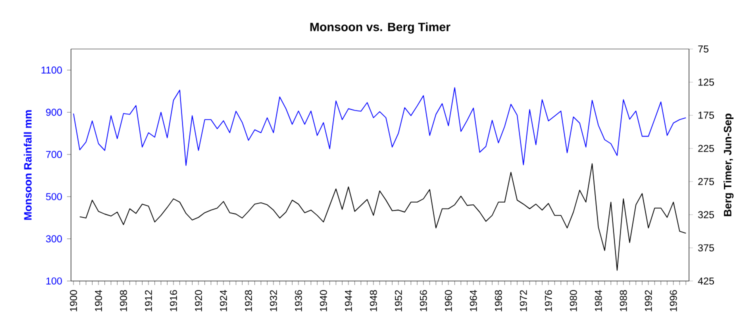 The width and height of the screenshot is (754, 329). I want to click on x-tick-label: 1908, so click(124, 301).